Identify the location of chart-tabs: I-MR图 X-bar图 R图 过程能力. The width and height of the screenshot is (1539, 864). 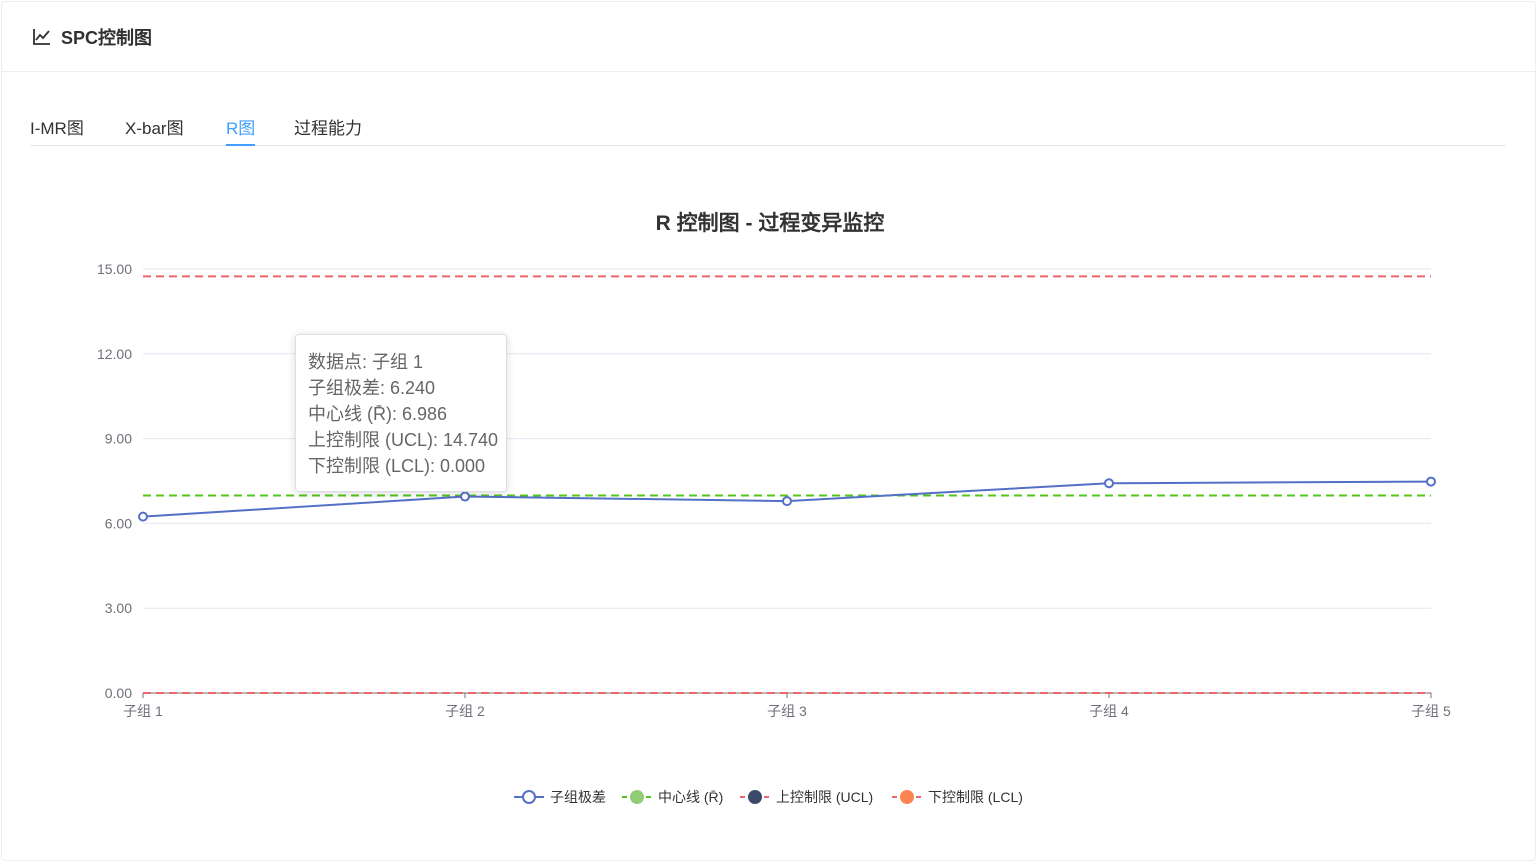
(768, 125).